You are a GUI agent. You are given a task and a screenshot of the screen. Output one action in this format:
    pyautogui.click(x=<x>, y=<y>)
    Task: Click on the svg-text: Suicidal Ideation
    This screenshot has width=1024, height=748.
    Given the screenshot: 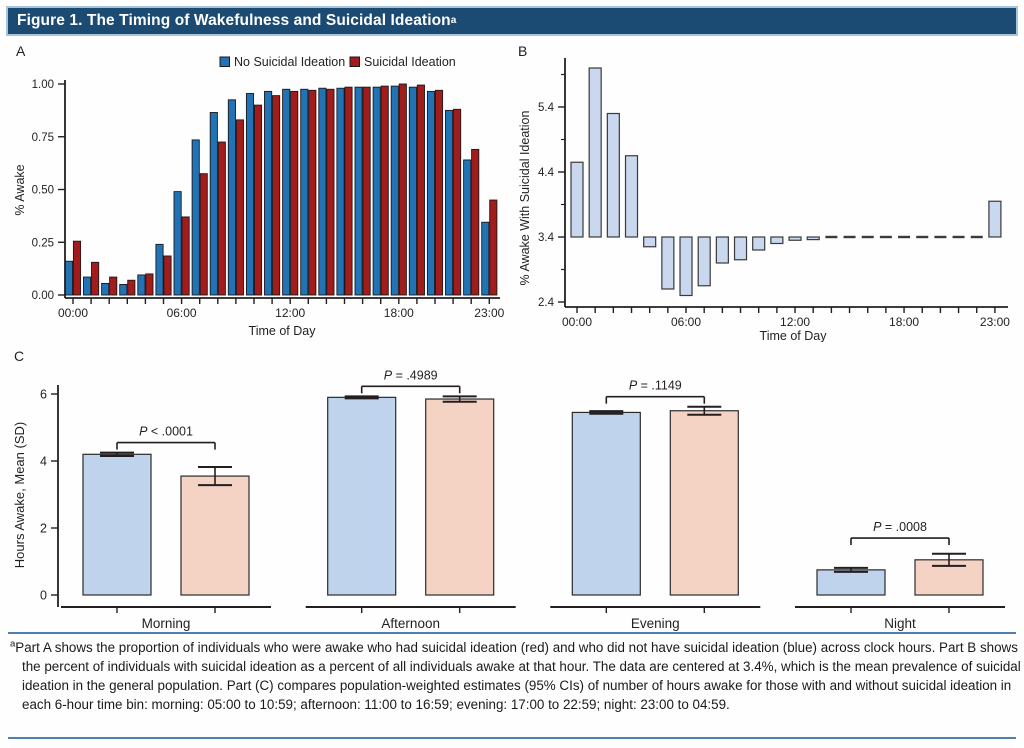 What is the action you would take?
    pyautogui.click(x=410, y=62)
    